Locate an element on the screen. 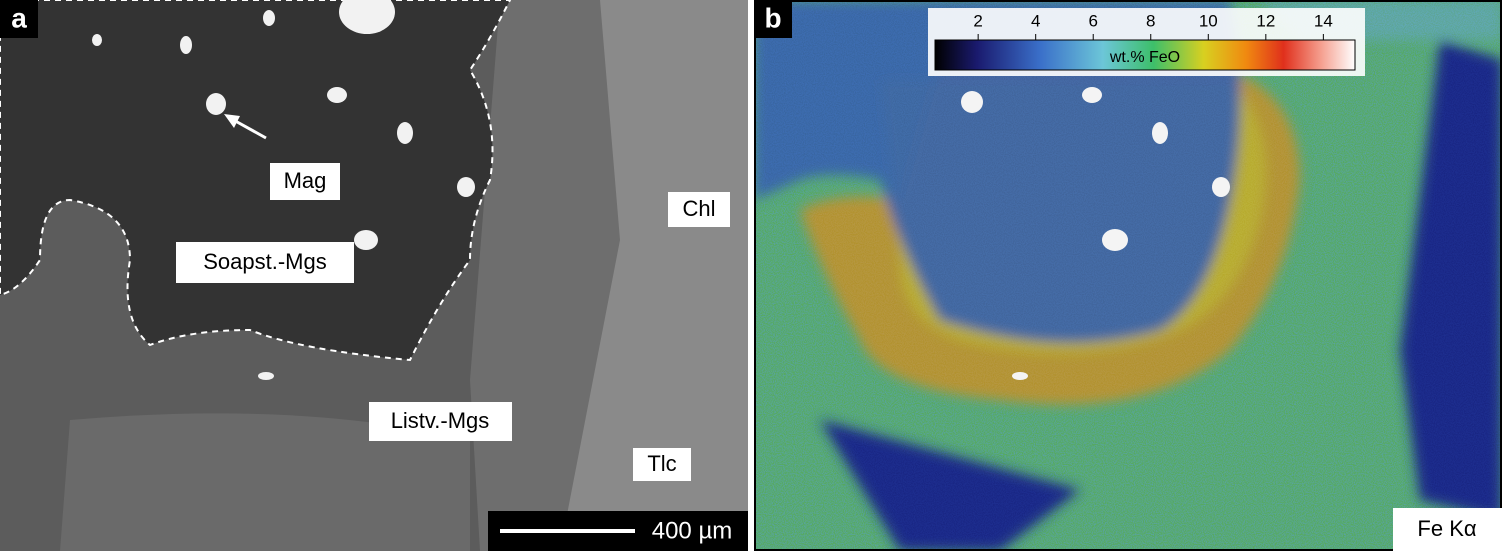 This screenshot has height=551, width=1502. colorbar-ticks: 2 4 6 8 10 12 14 is located at coordinates (1153, 25).